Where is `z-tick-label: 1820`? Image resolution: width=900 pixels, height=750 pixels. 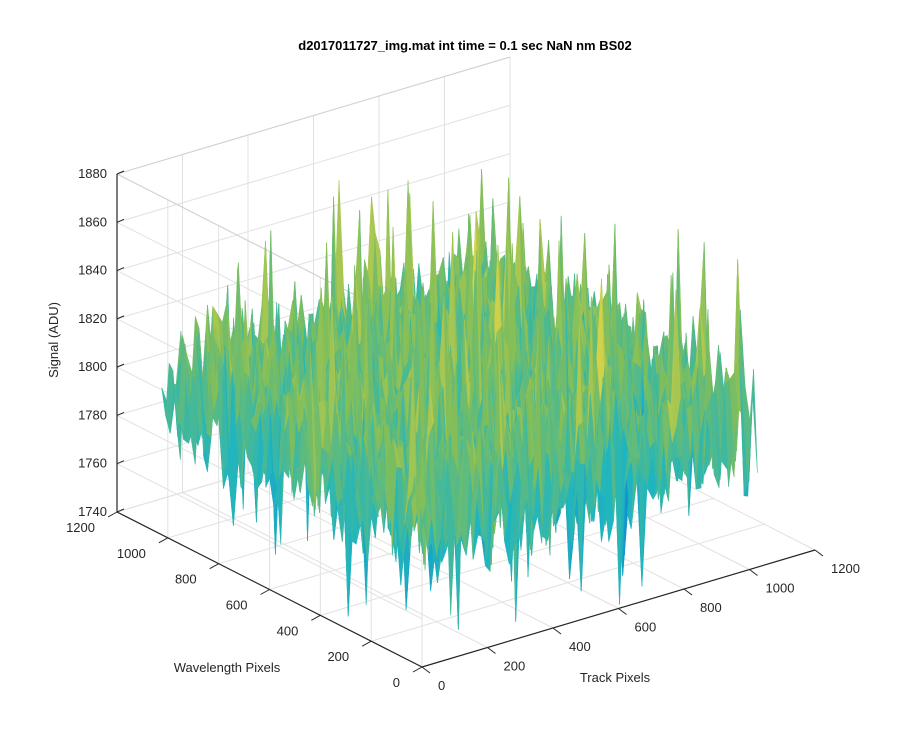 z-tick-label: 1820 is located at coordinates (92, 318).